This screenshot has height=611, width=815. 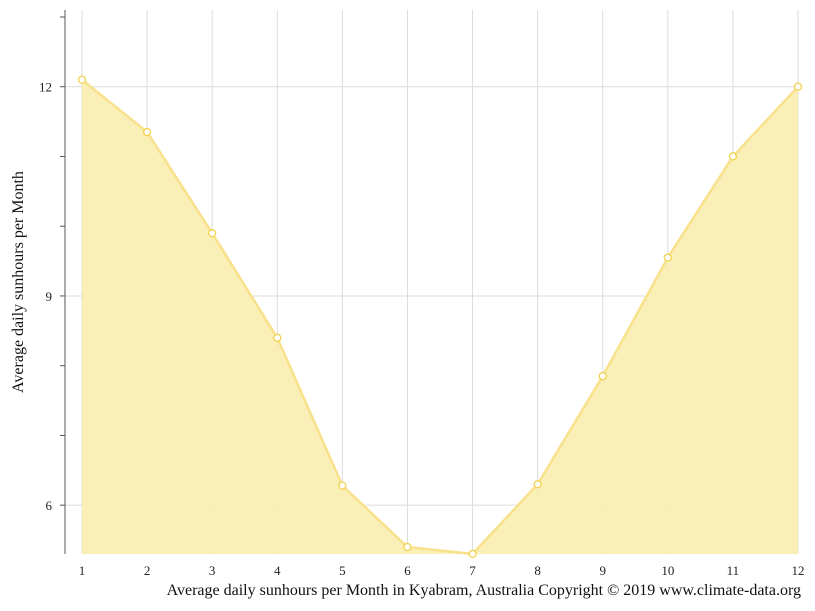 I want to click on x-tick-label-12: 12, so click(x=798, y=570).